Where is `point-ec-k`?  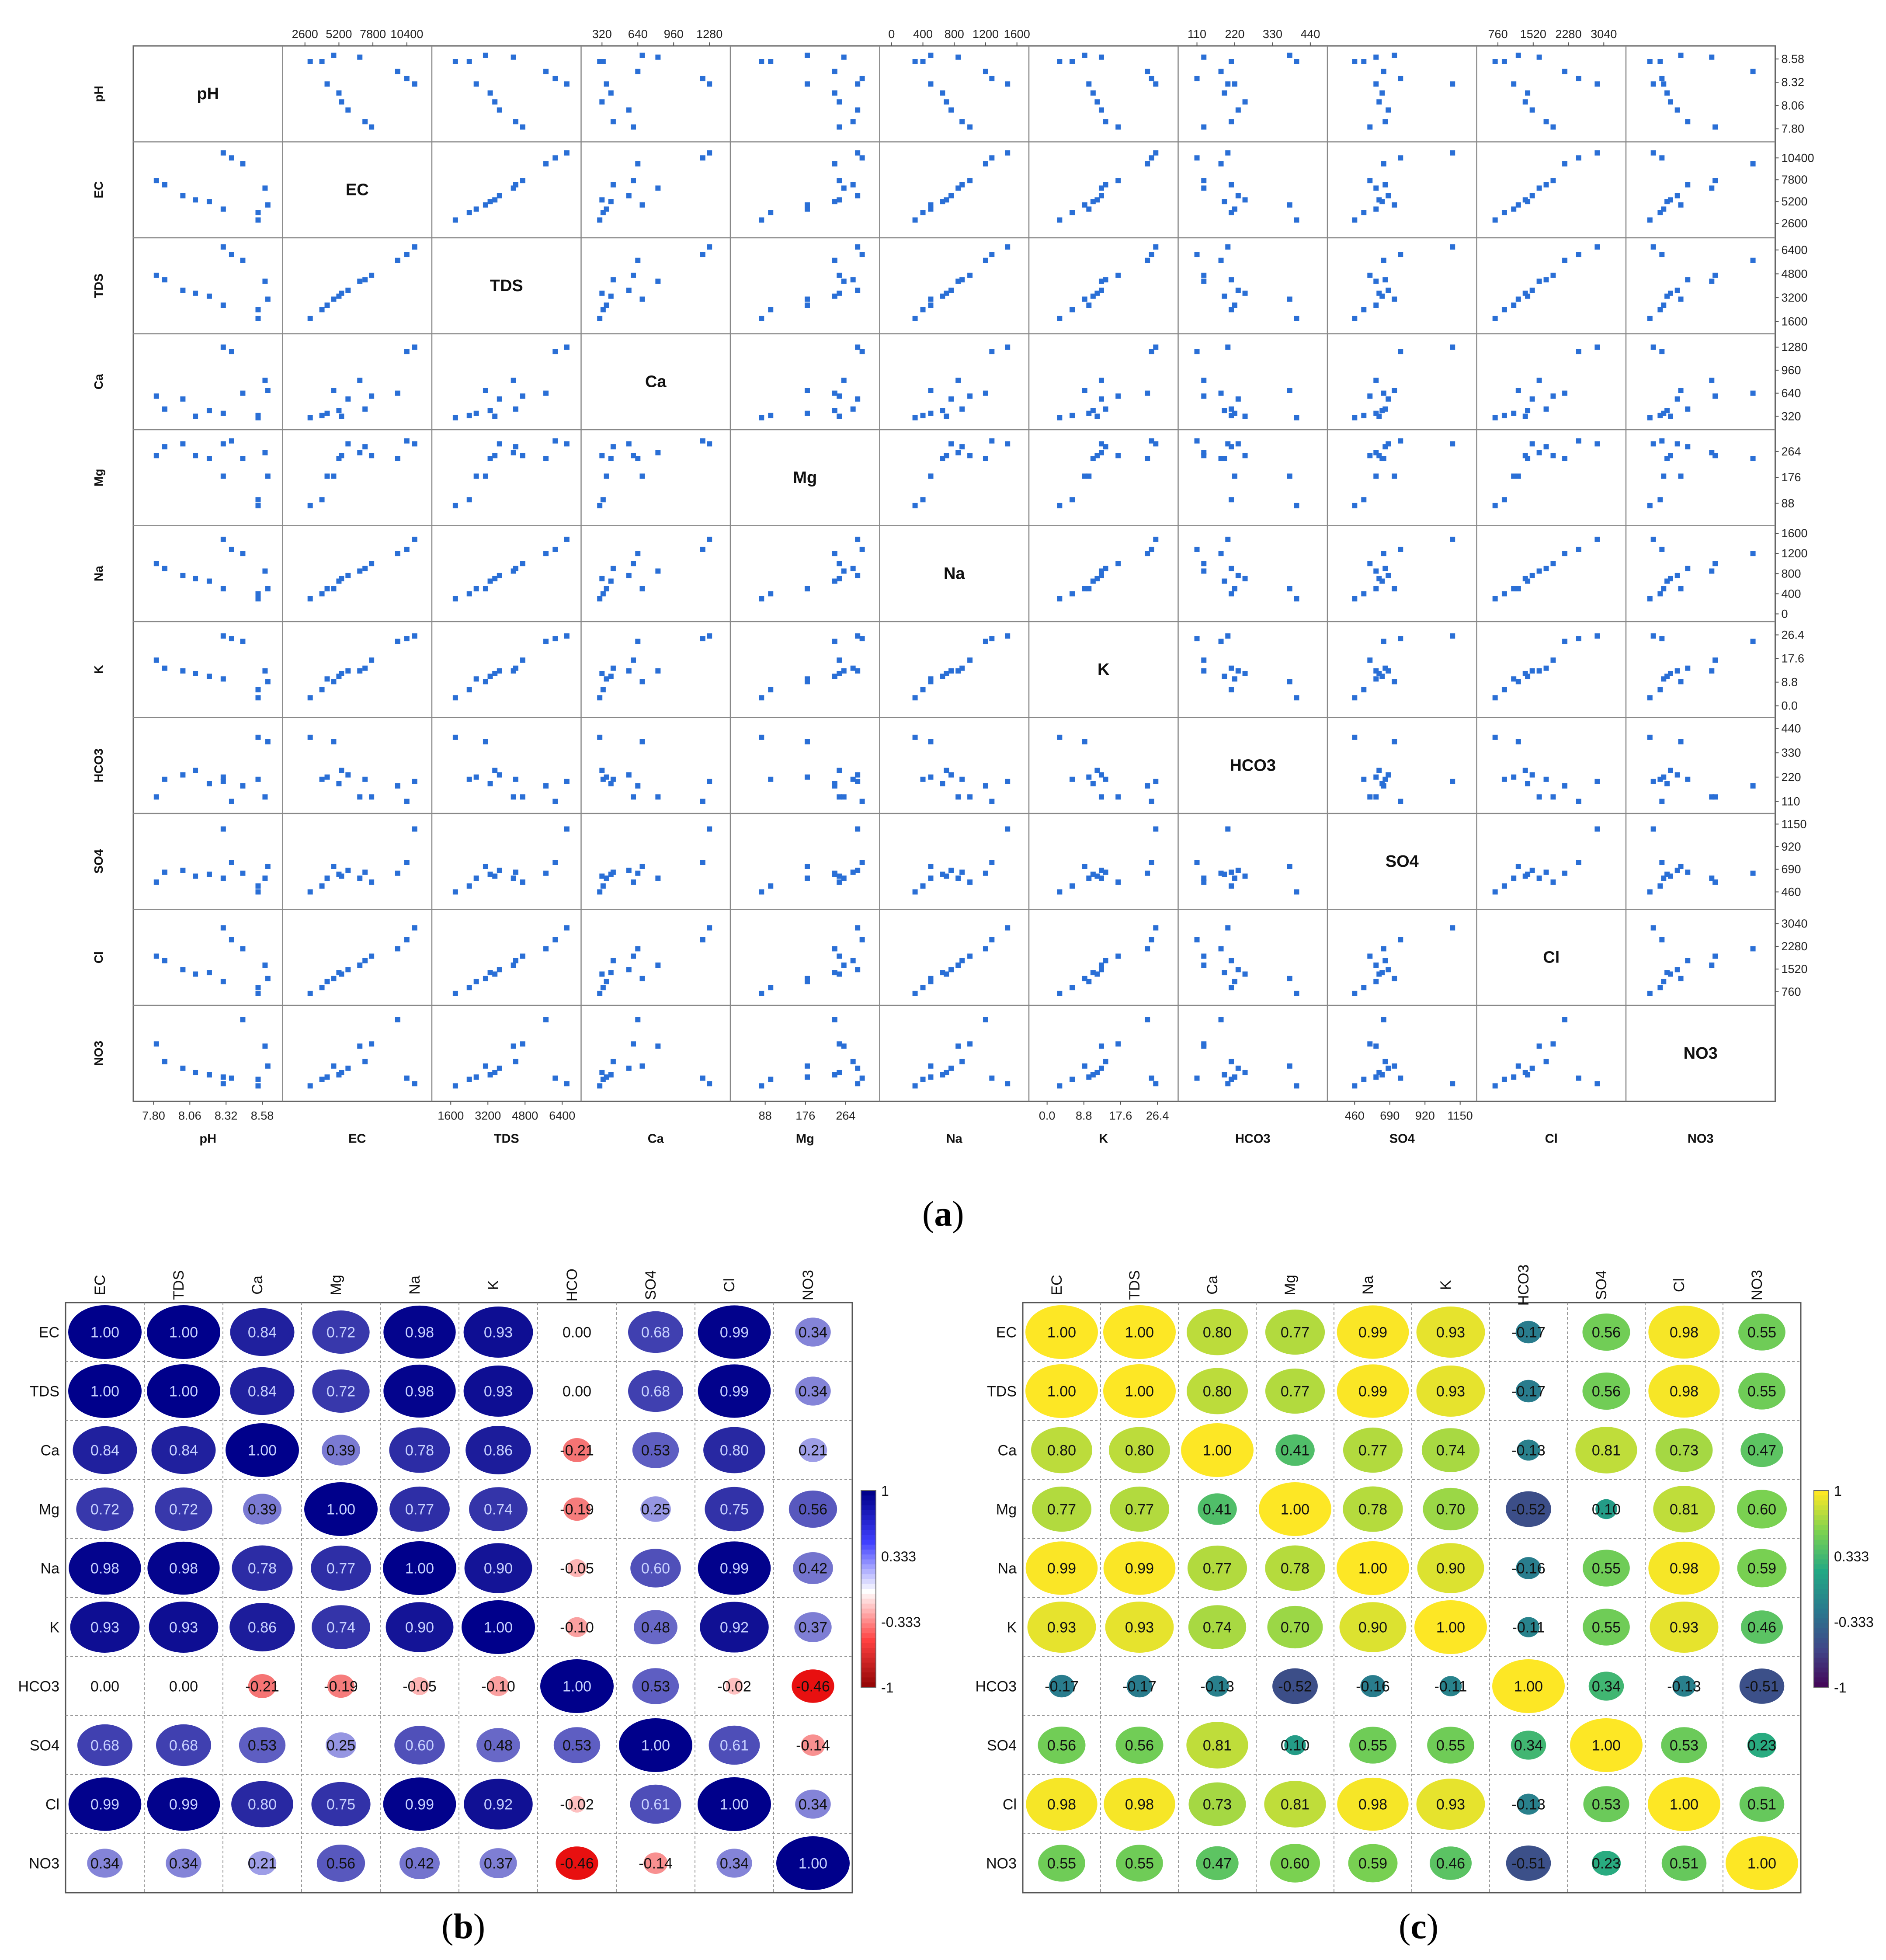 point-ec-k is located at coordinates (1151, 158).